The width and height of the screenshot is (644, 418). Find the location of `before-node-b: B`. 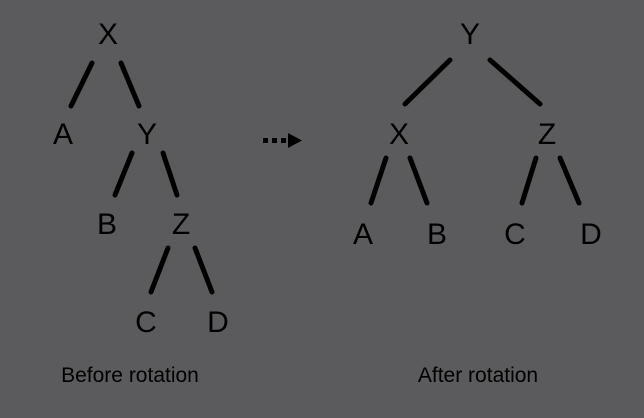

before-node-b: B is located at coordinates (107, 224).